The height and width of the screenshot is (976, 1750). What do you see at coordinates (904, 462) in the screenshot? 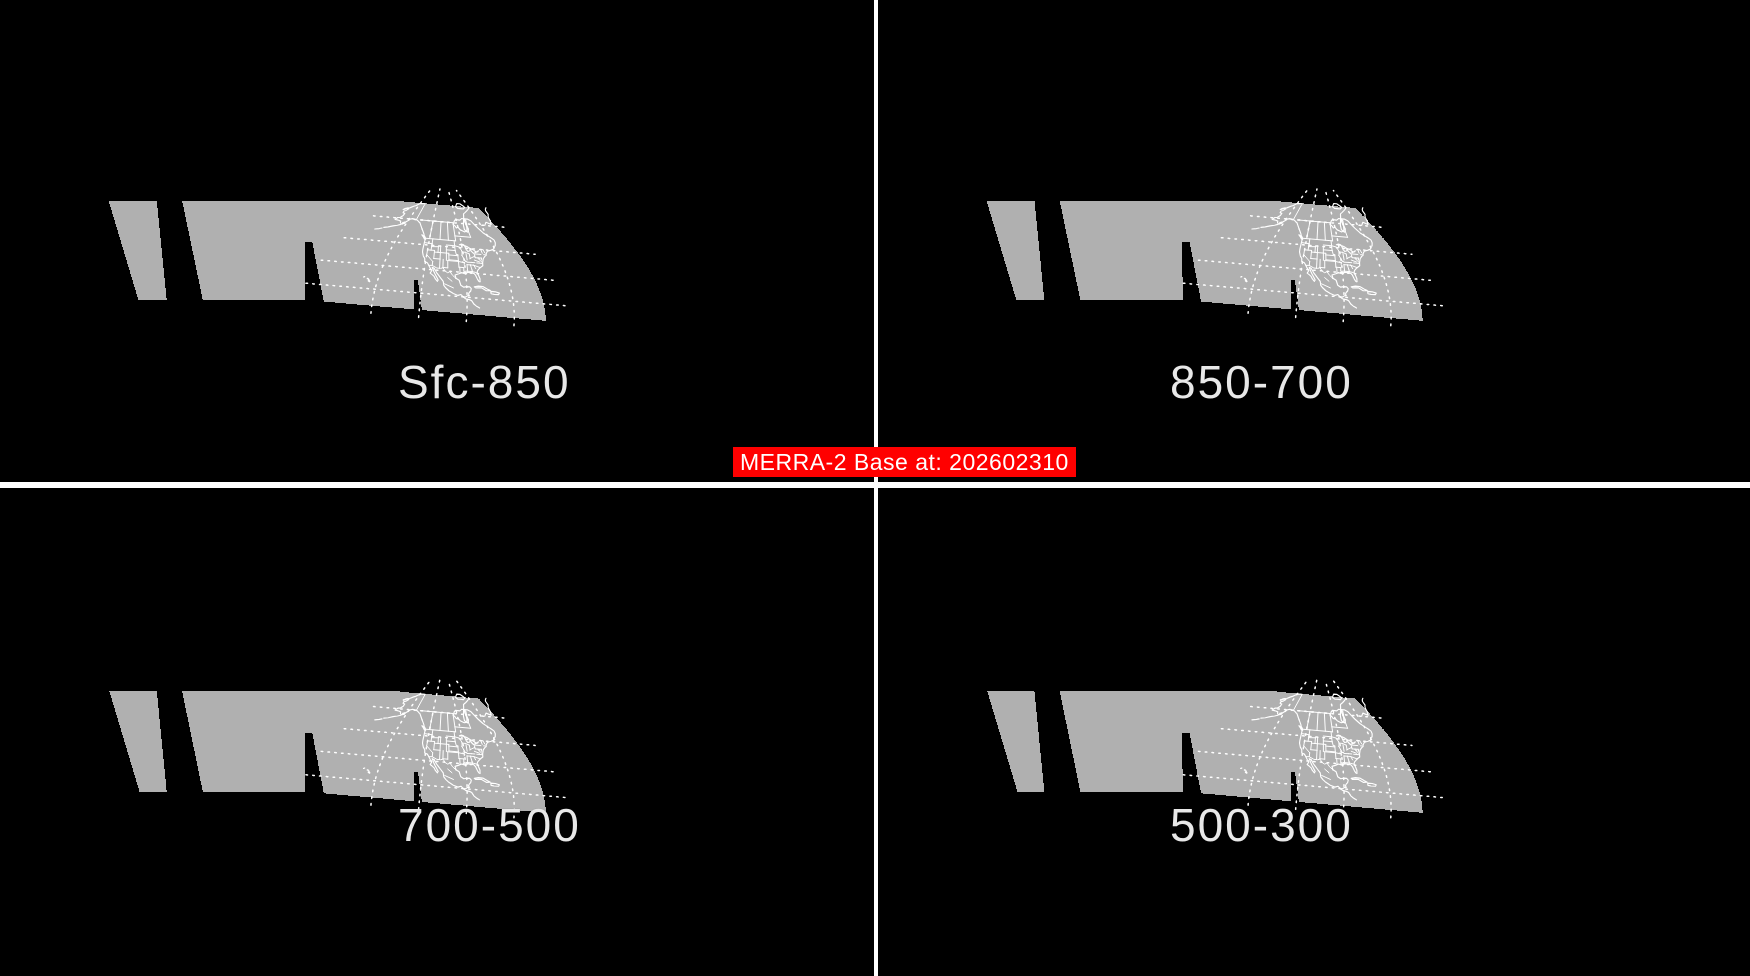
I see `title-banner: MERRA-2 Base at: 202602310` at bounding box center [904, 462].